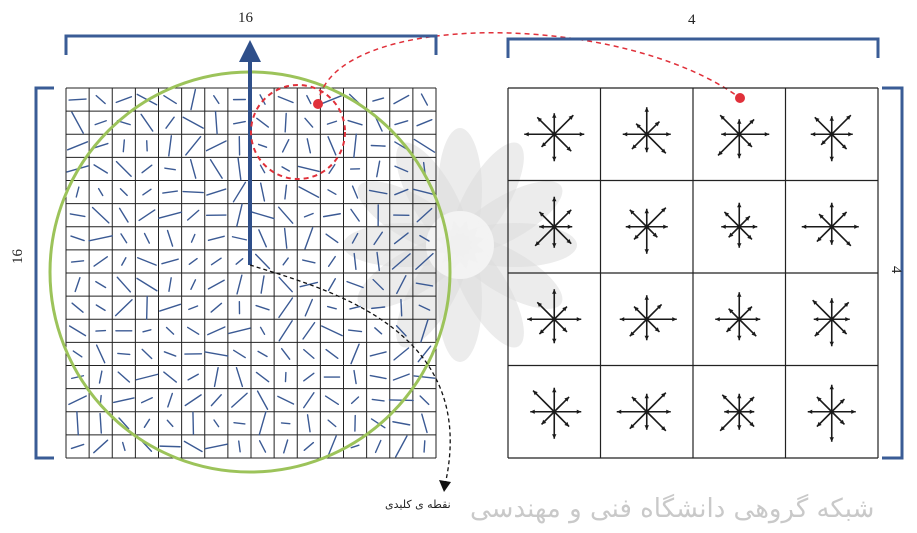  What do you see at coordinates (529, 68) in the screenshot?
I see `highlight-connector` at bounding box center [529, 68].